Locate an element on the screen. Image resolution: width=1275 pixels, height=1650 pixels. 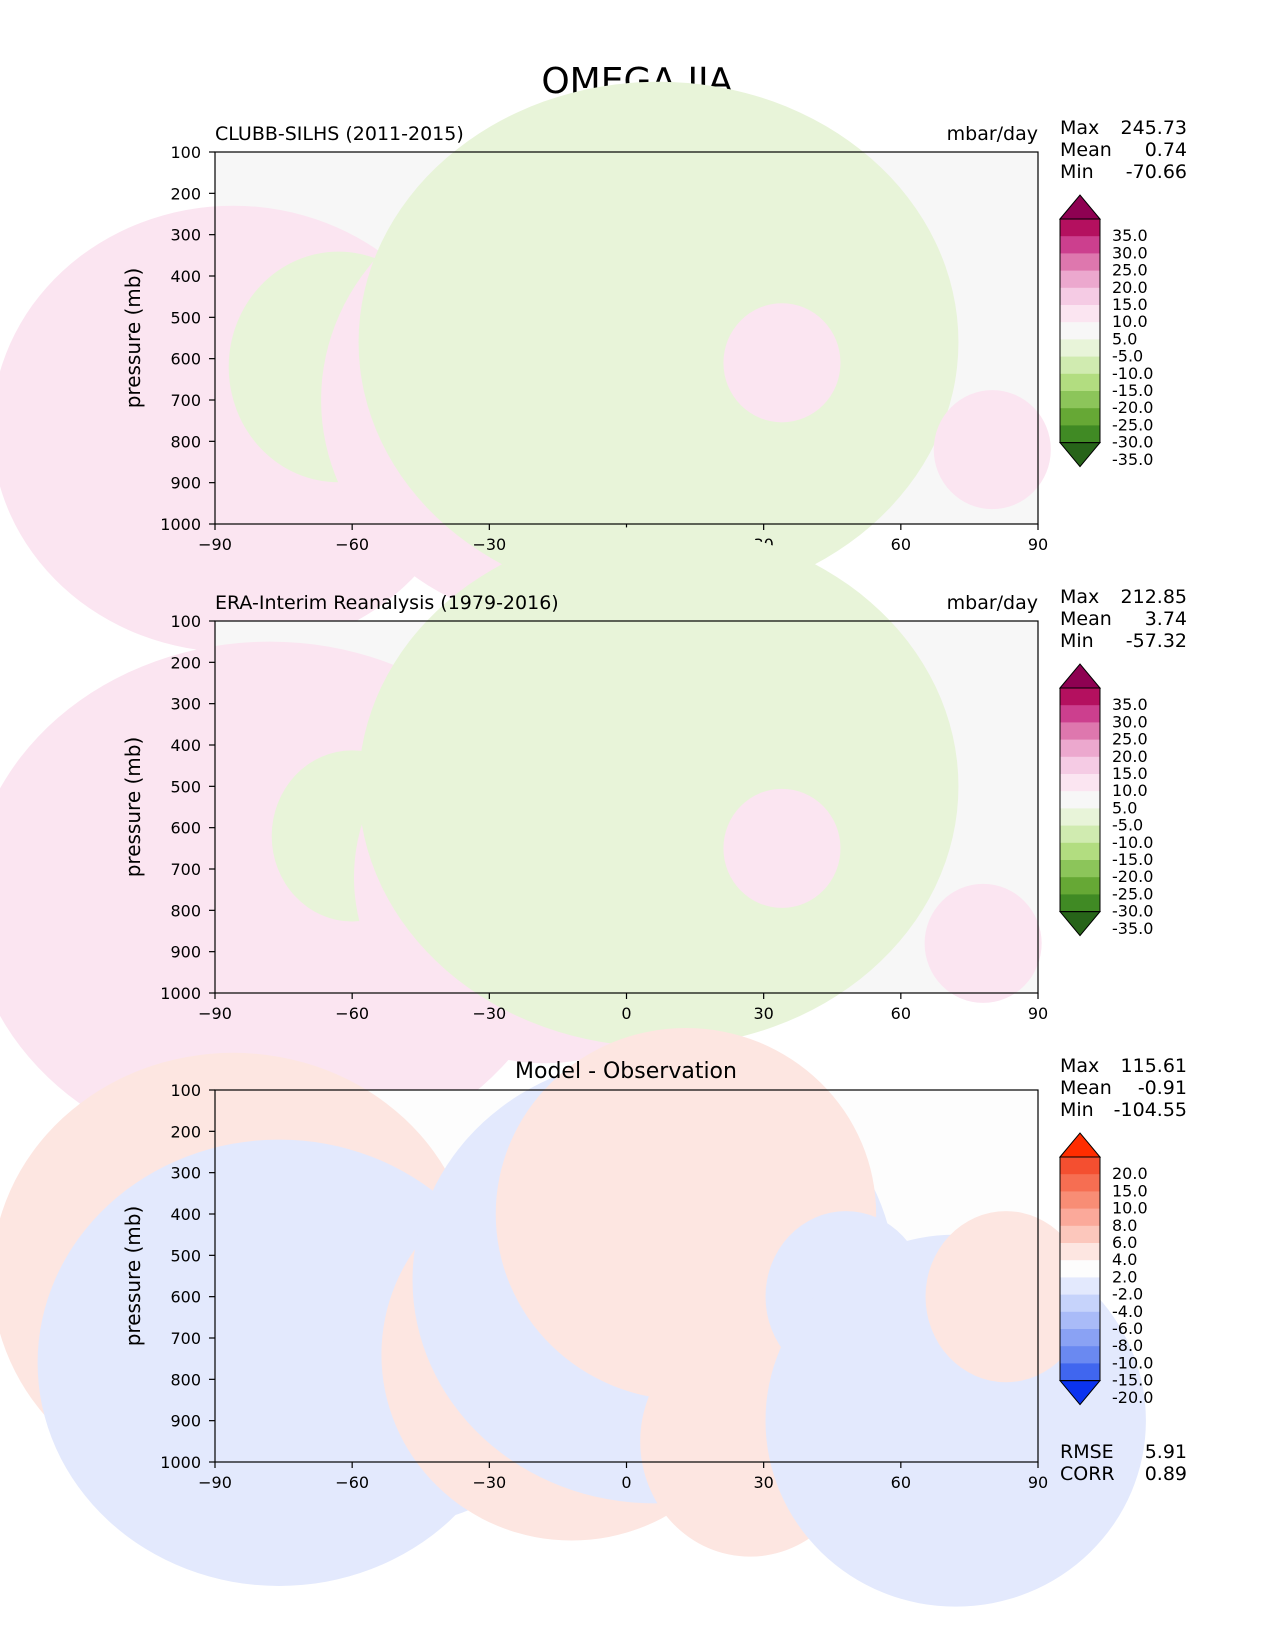
x-tick-label: −90 is located at coordinates (215, 1482).